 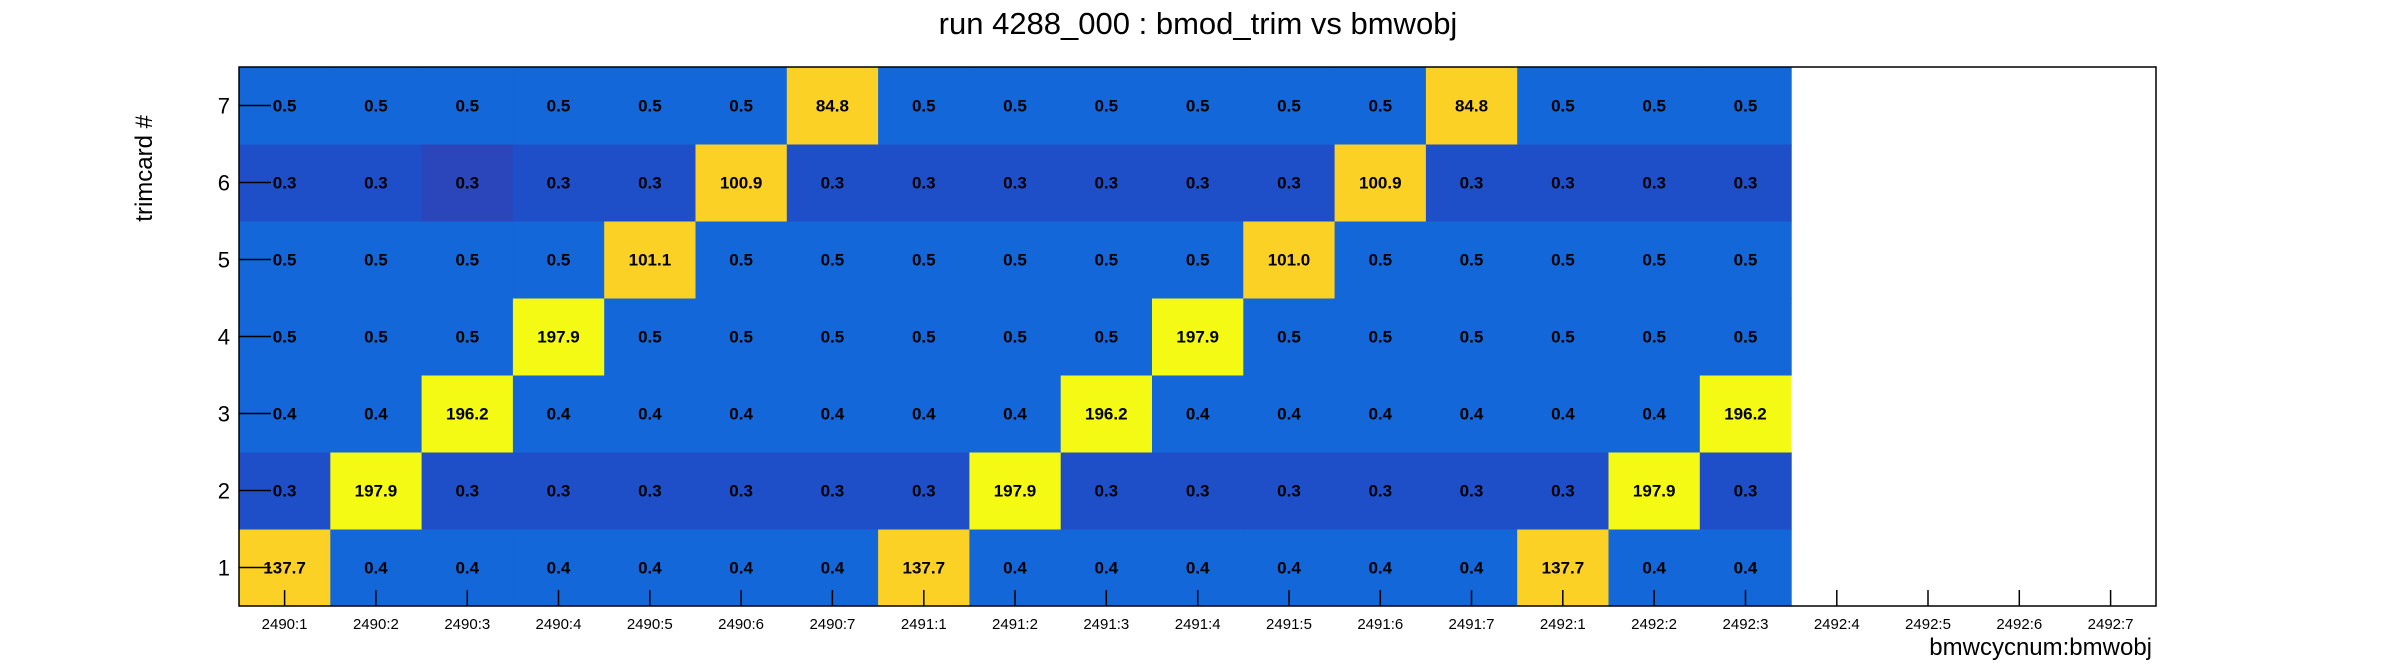 What do you see at coordinates (1928, 624) in the screenshot?
I see `x-tick-label: 2492:5` at bounding box center [1928, 624].